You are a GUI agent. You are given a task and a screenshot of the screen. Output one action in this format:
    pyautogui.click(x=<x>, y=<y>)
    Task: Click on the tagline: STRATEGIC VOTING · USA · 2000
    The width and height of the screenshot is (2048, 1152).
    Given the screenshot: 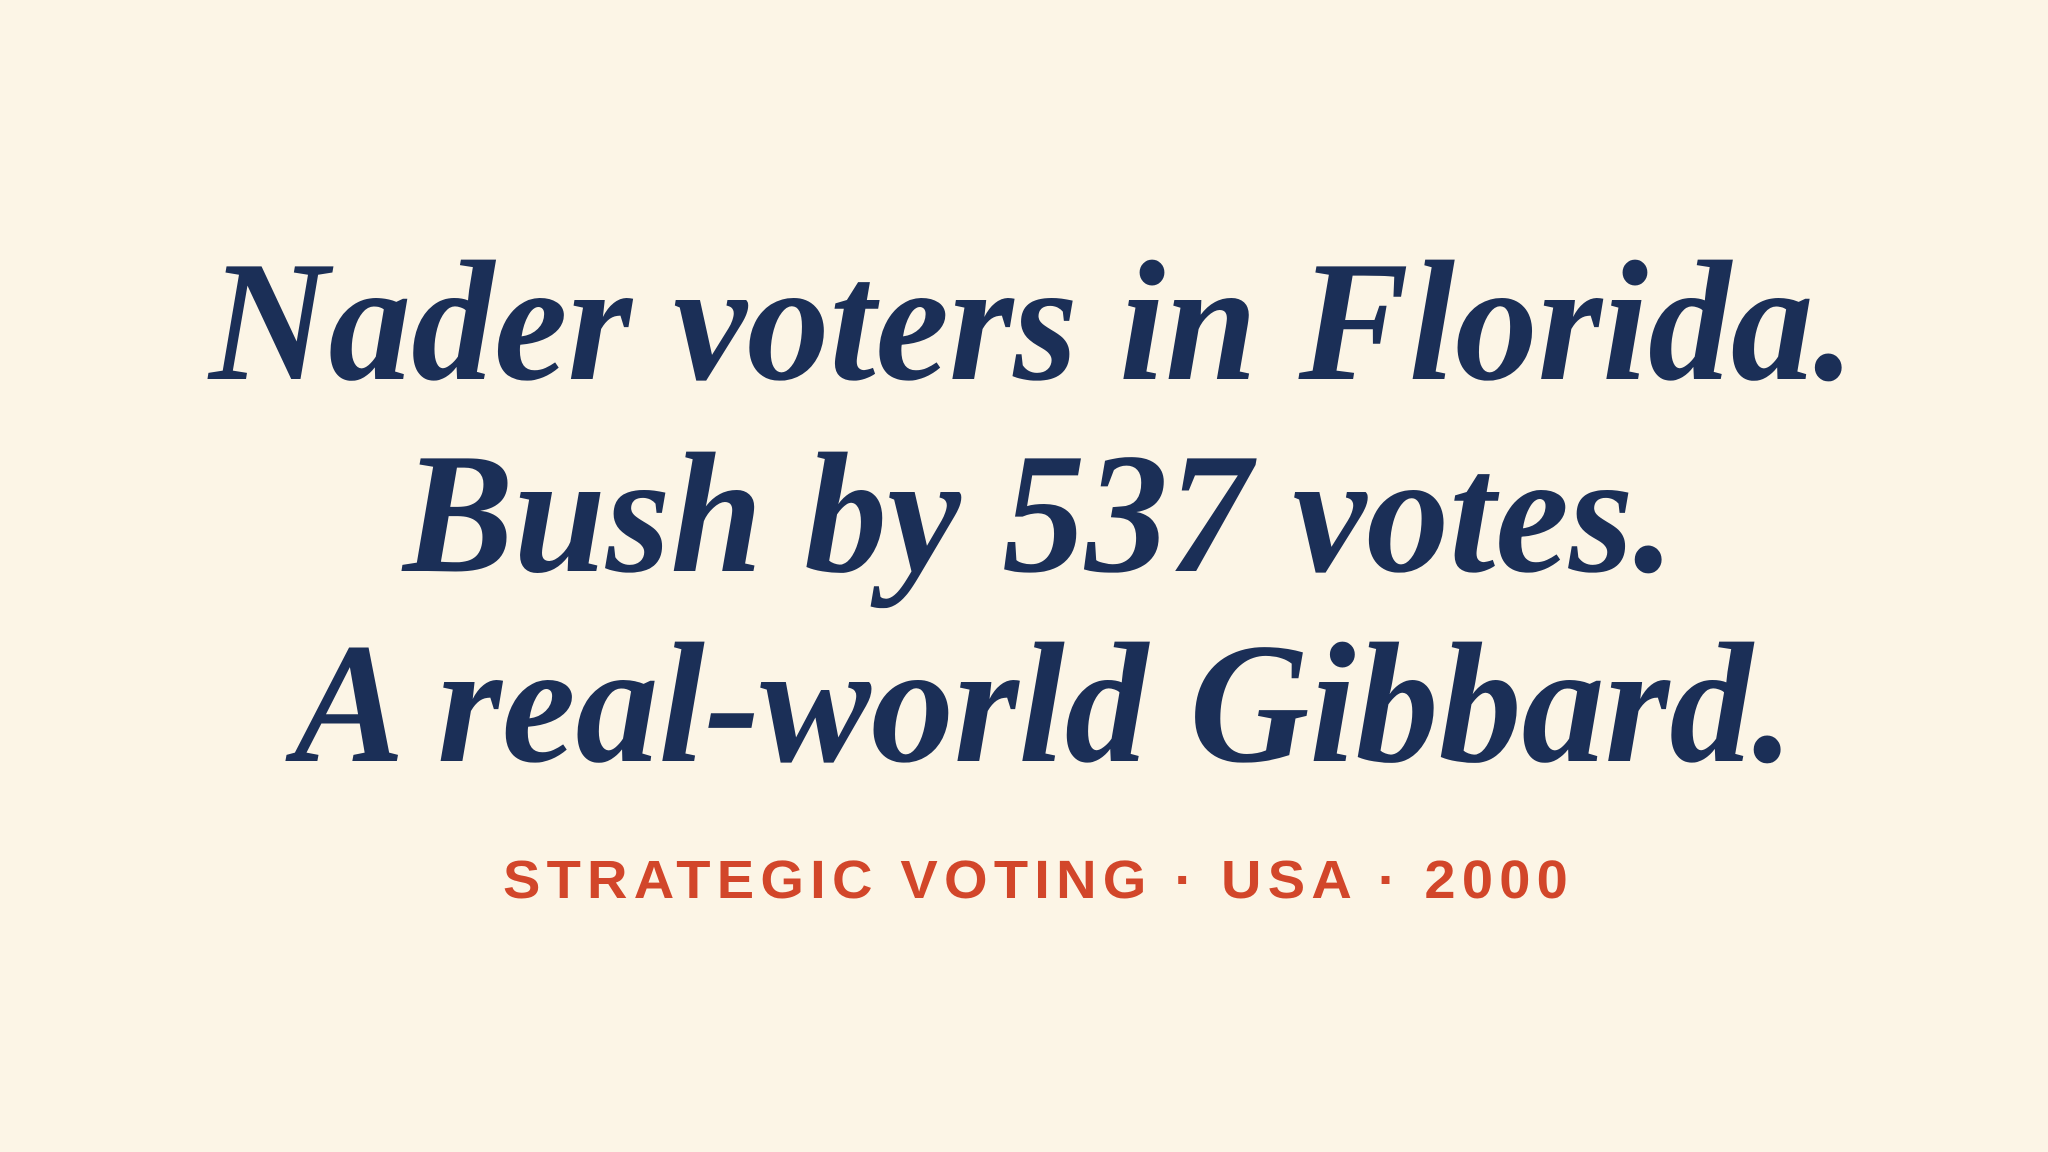 What is the action you would take?
    pyautogui.click(x=1038, y=880)
    